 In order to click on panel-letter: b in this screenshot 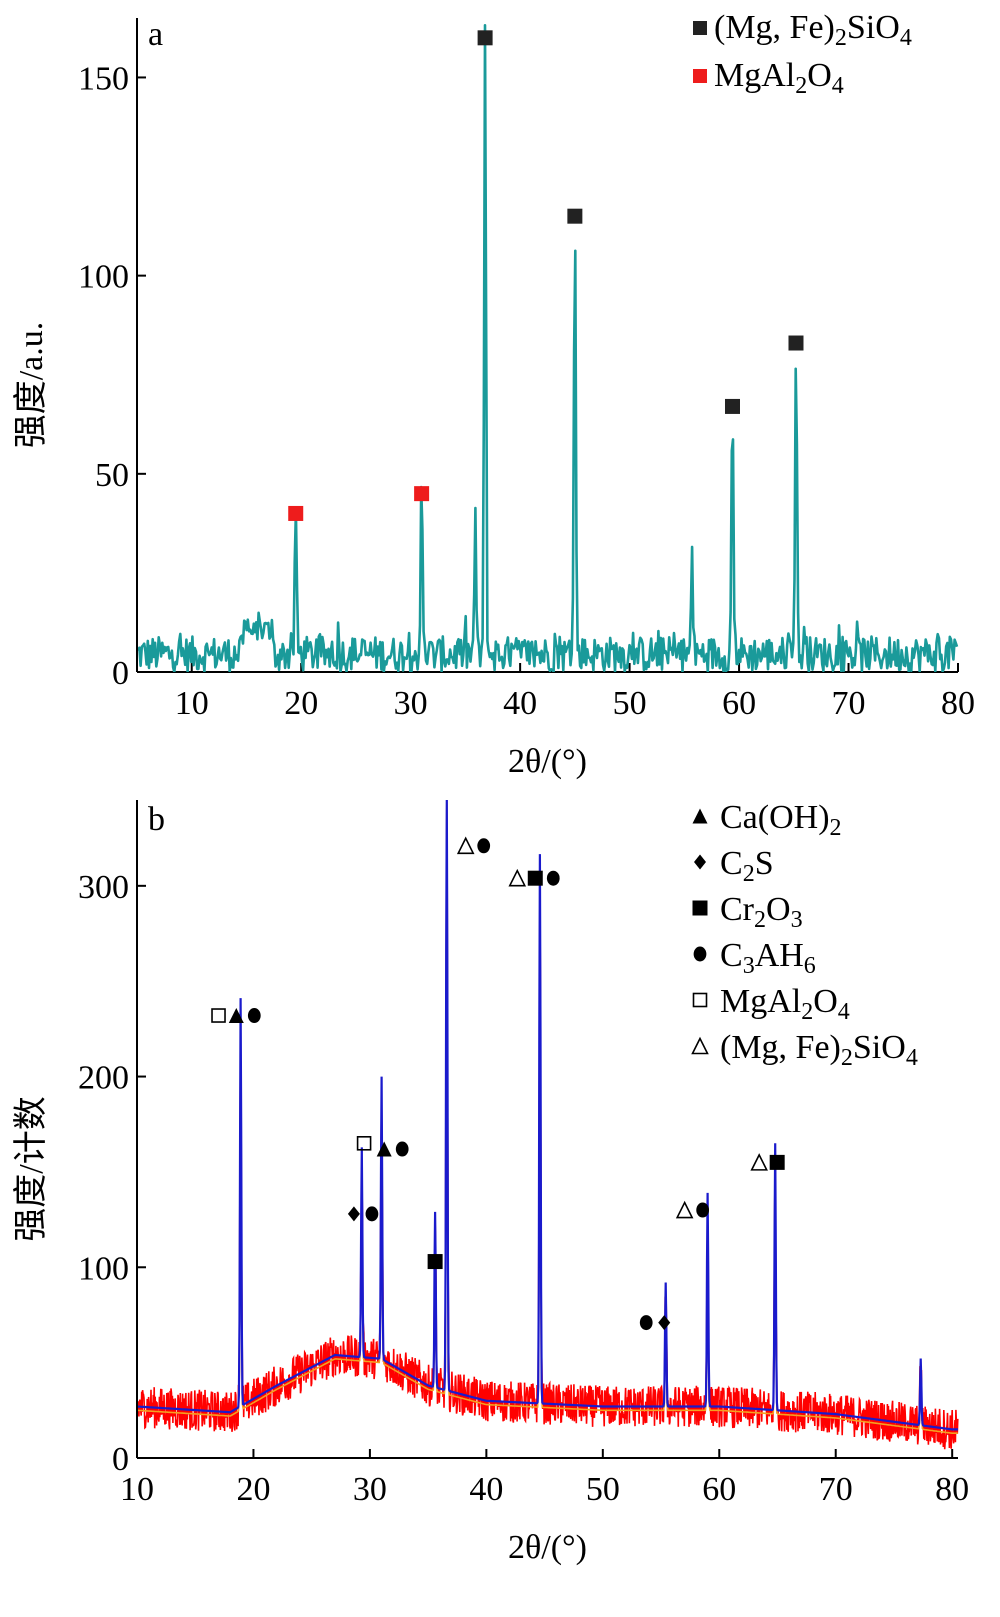, I will do `click(156, 819)`.